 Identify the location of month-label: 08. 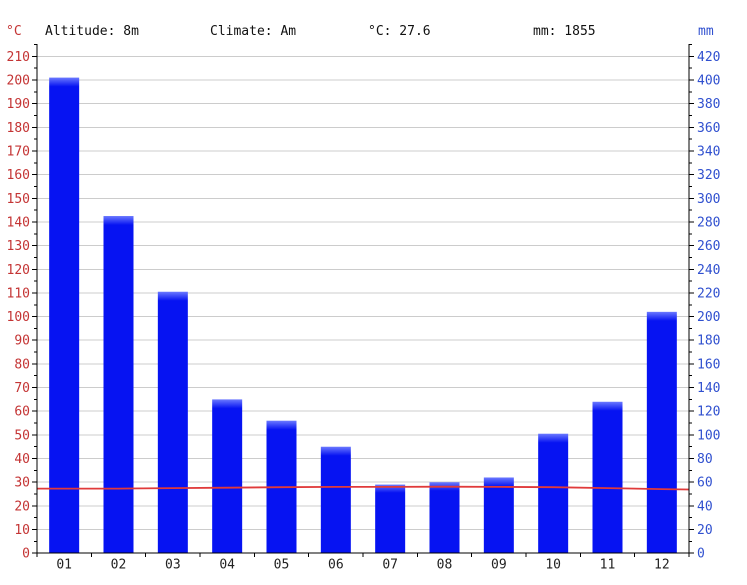
(445, 565).